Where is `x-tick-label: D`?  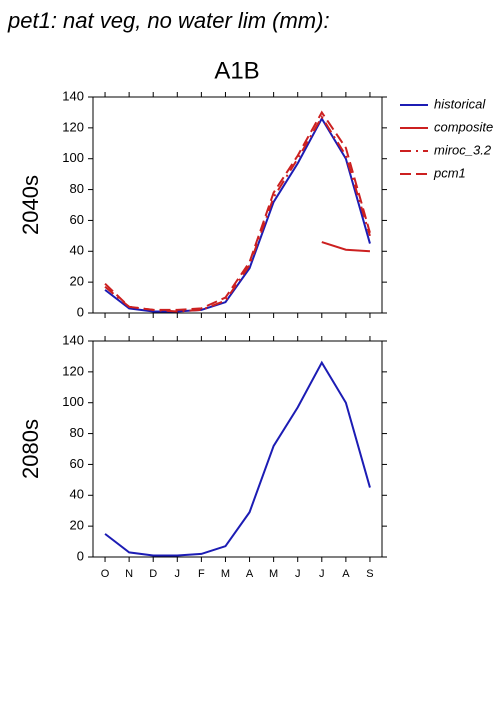 x-tick-label: D is located at coordinates (153, 574).